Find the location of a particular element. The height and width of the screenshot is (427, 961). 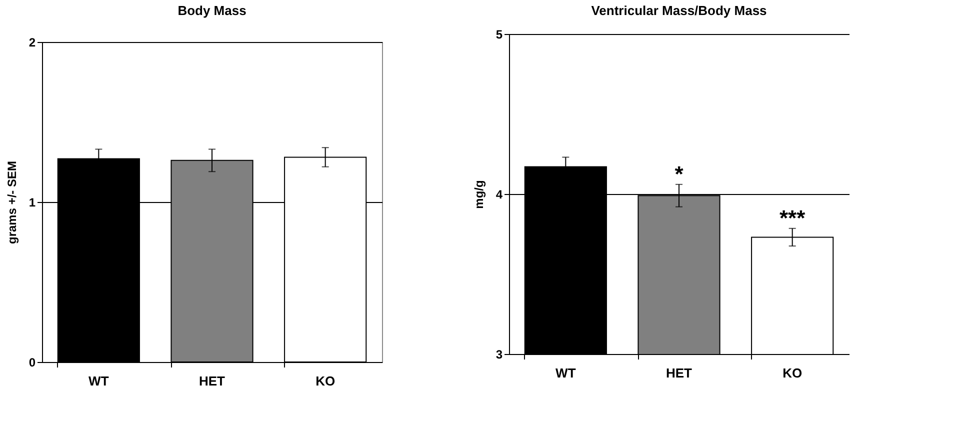

y-tick-label: 4 is located at coordinates (499, 195).